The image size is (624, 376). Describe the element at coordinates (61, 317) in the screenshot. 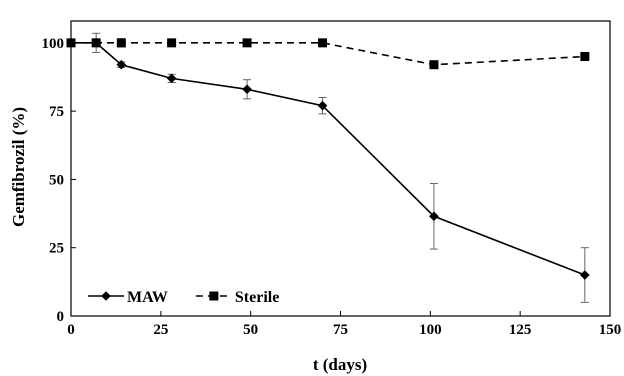

I see `y-tick-label: 0` at that location.